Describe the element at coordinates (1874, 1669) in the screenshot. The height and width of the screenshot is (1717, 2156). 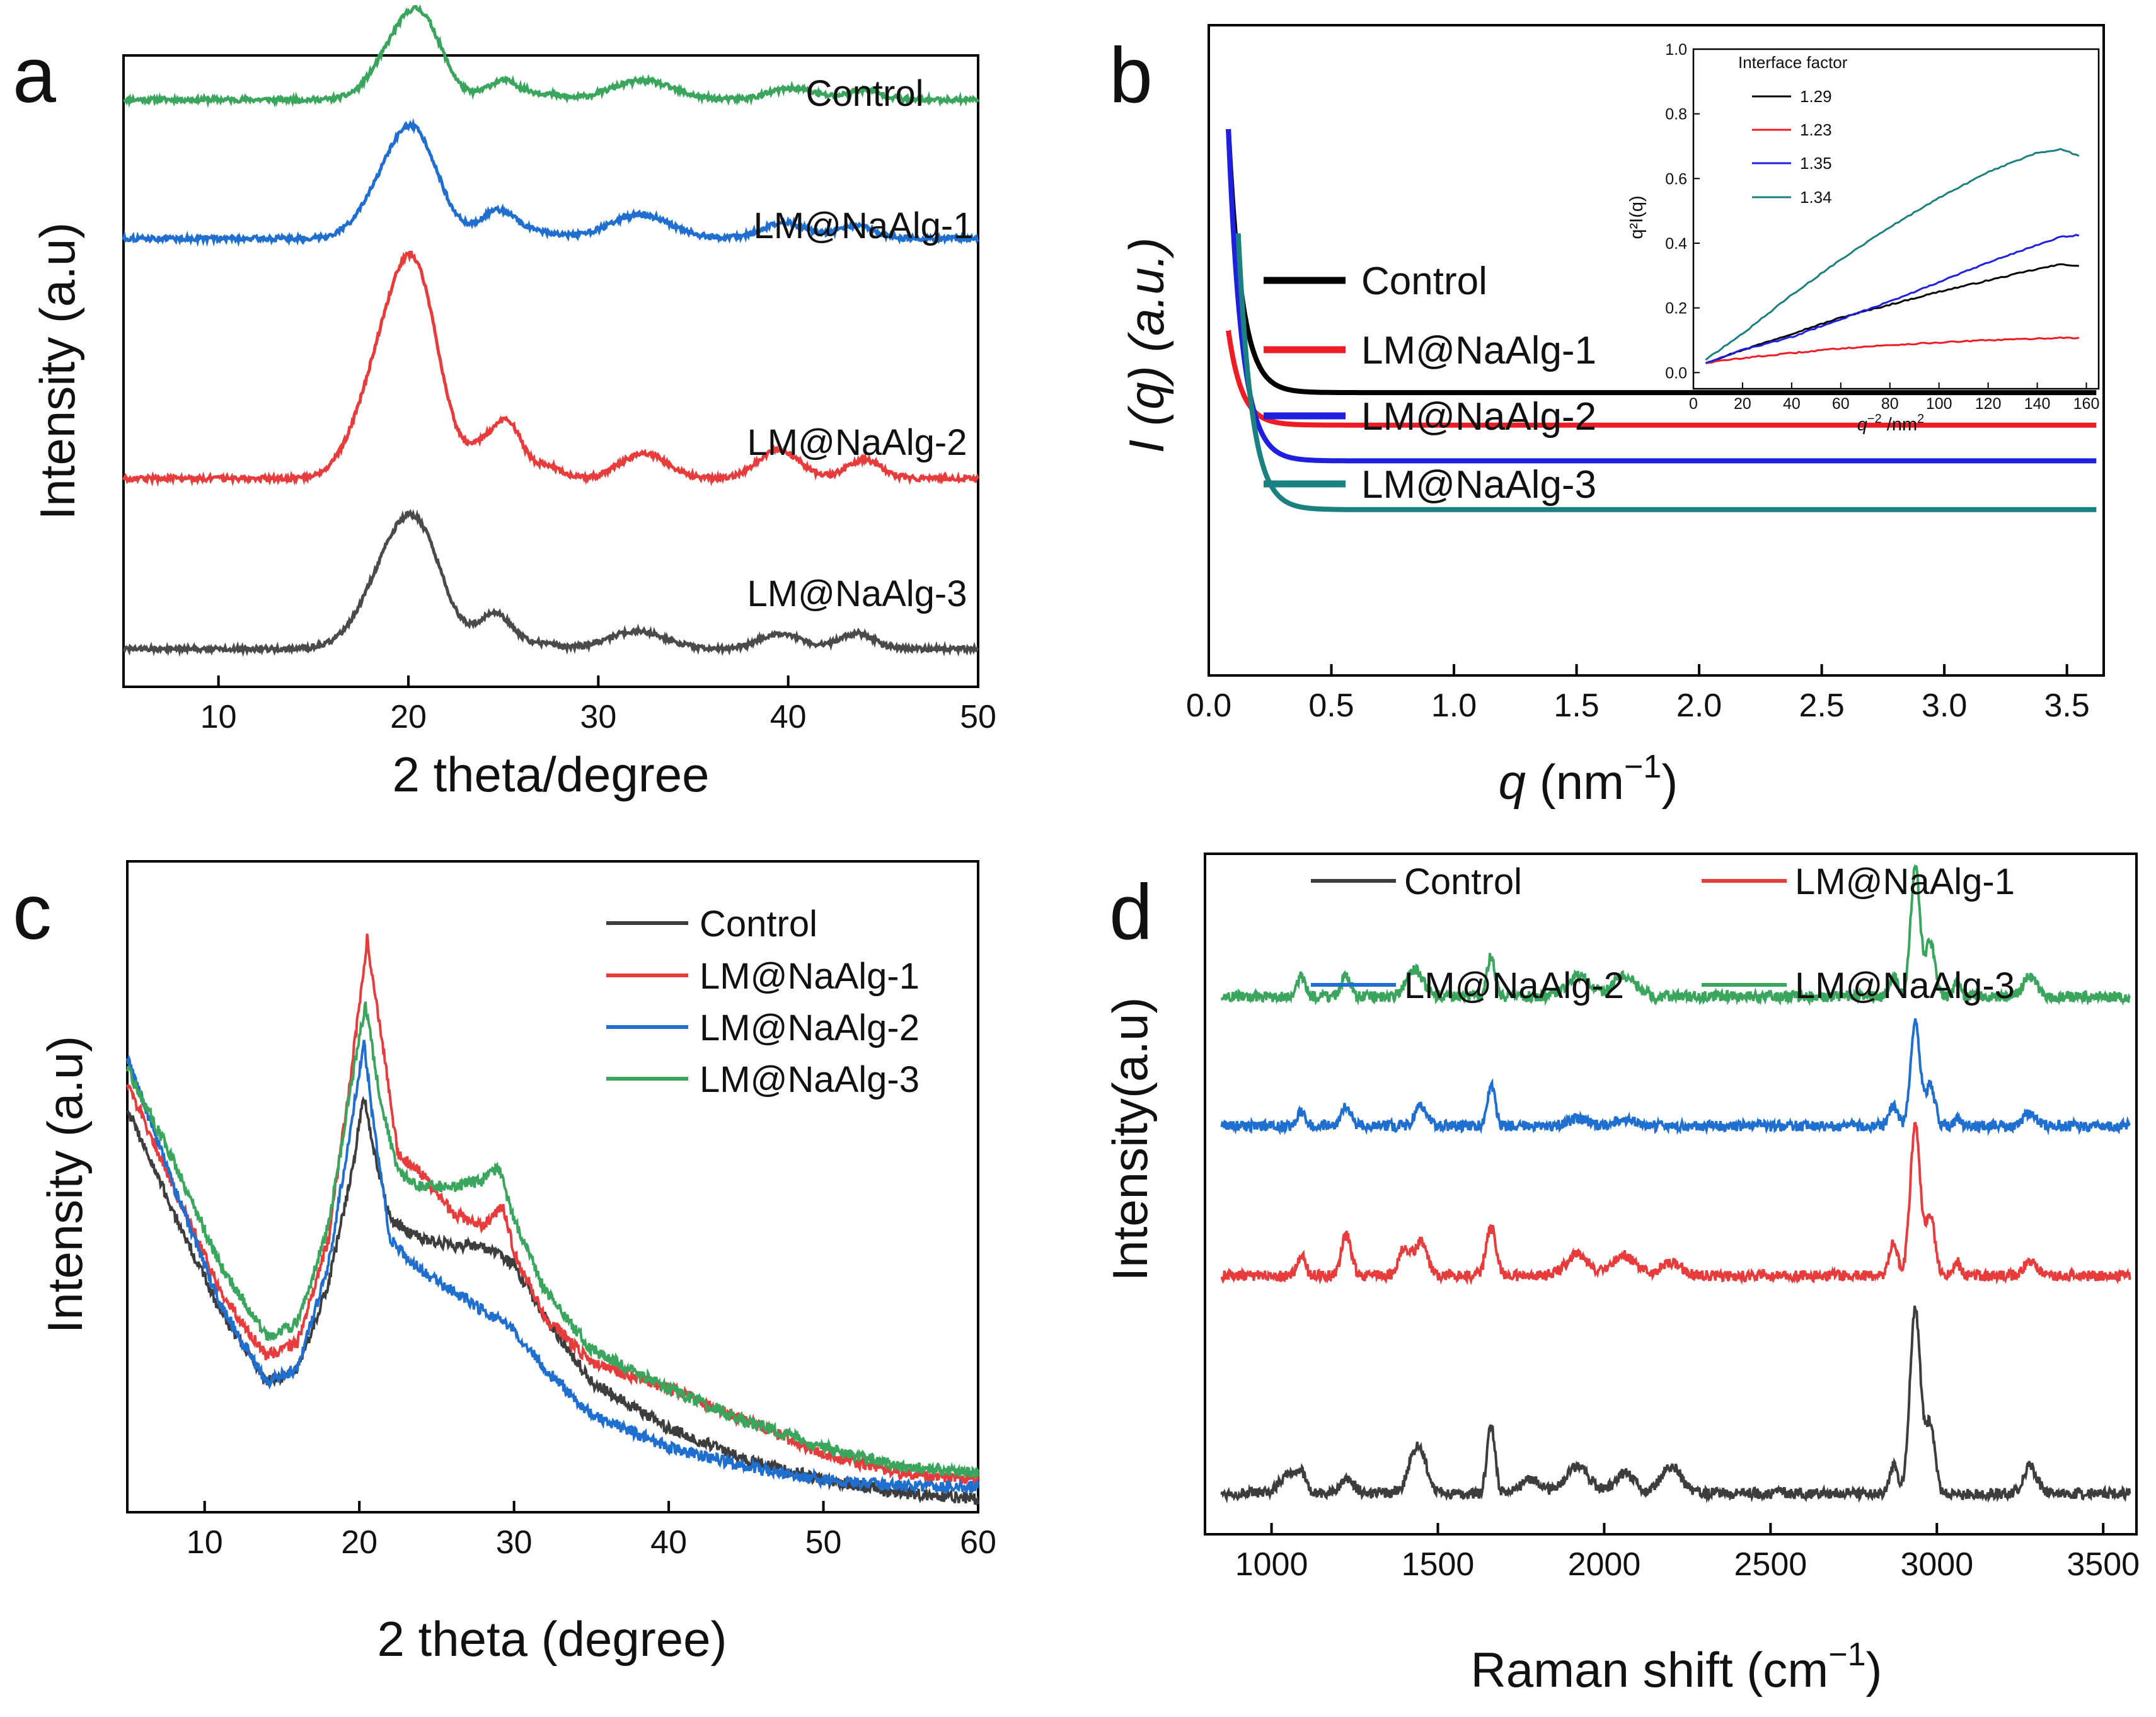
I see `panel-d-x-axis-end: )` at that location.